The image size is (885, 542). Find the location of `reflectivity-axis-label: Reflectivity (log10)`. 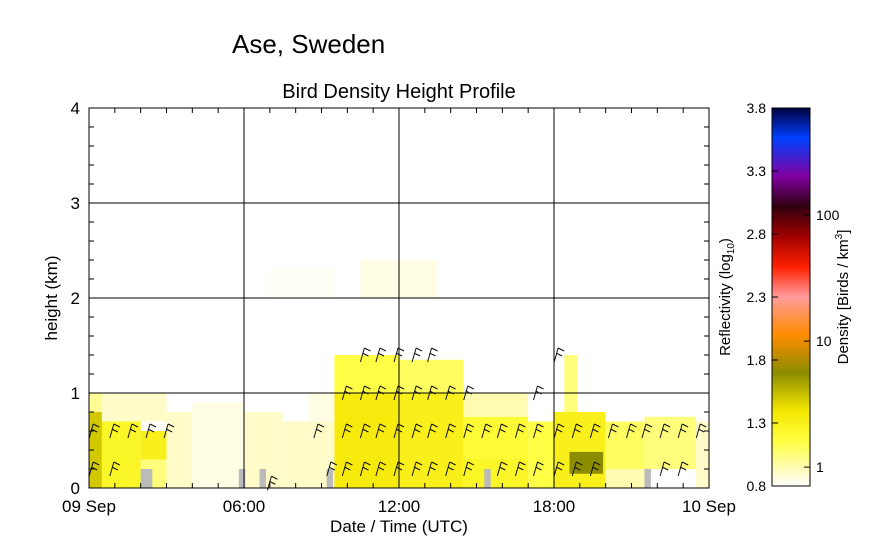

reflectivity-axis-label: Reflectivity (log10) is located at coordinates (727, 297).